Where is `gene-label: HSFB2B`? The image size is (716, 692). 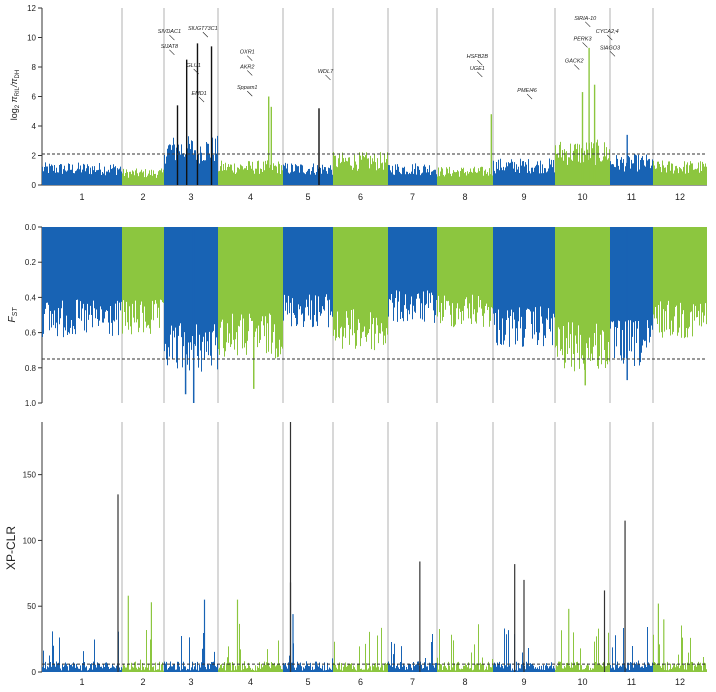 gene-label: HSFB2B is located at coordinates (478, 57).